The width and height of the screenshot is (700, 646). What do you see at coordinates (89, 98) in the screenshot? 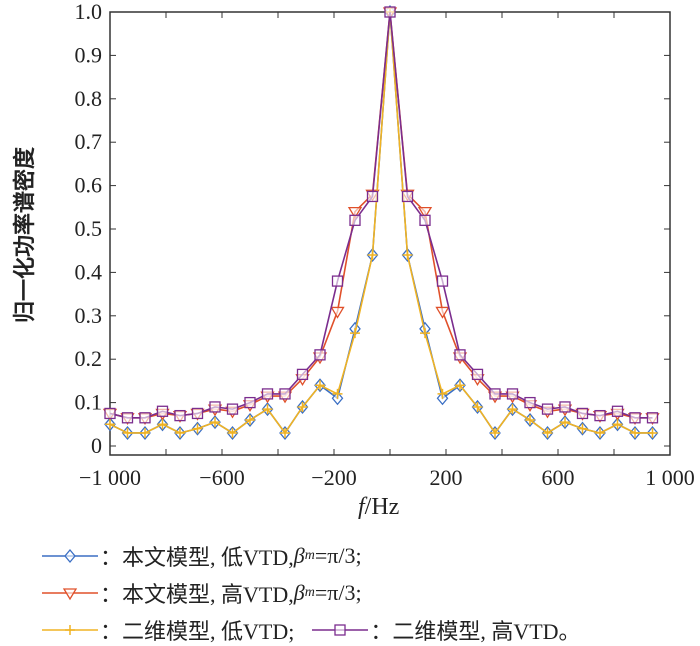
I see `y-tick-label: 0.8` at bounding box center [89, 98].